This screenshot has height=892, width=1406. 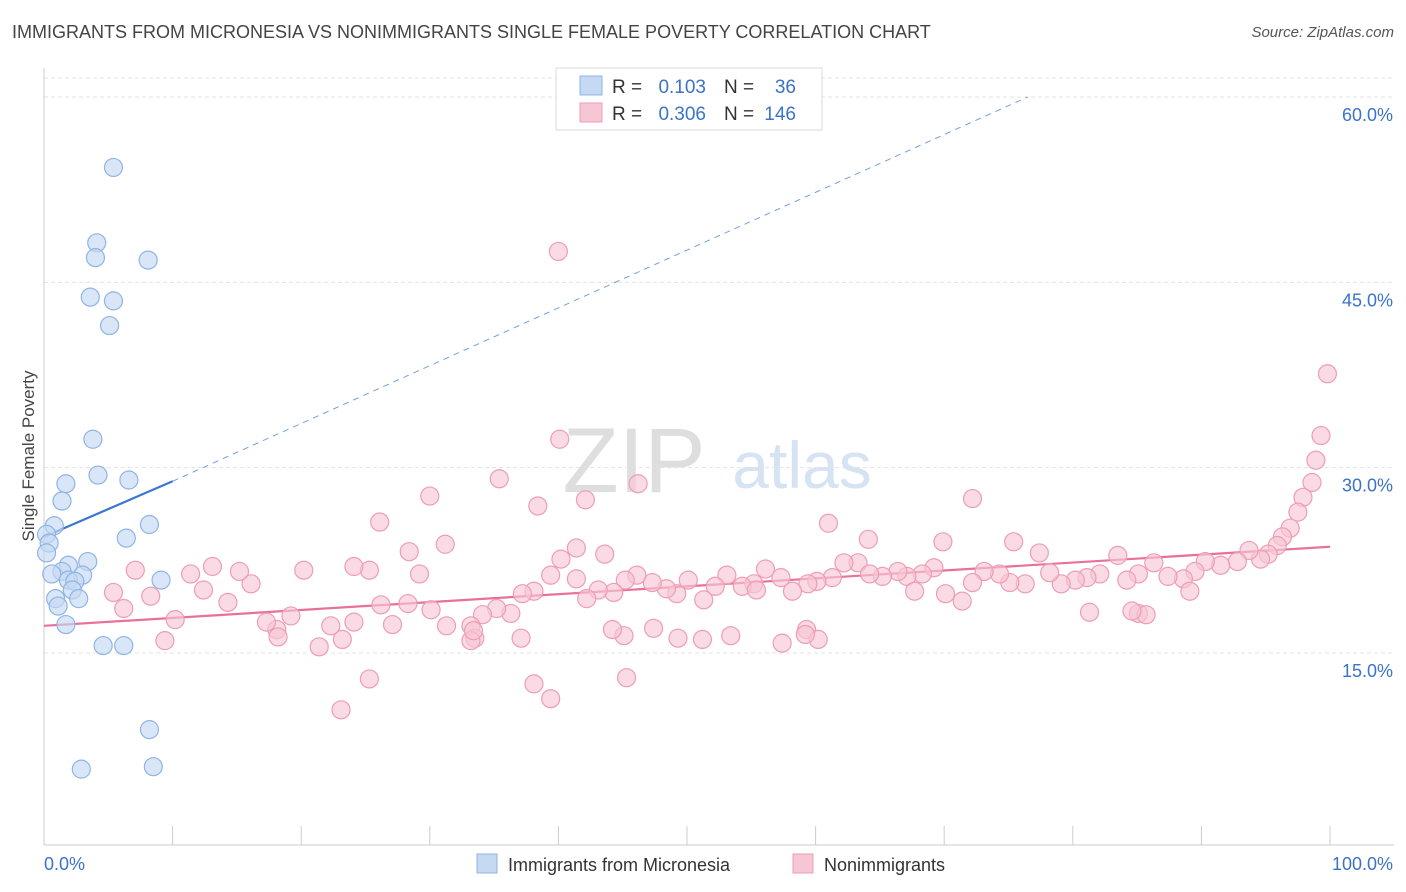 What do you see at coordinates (64, 864) in the screenshot?
I see `x-tick-label: 0.0%` at bounding box center [64, 864].